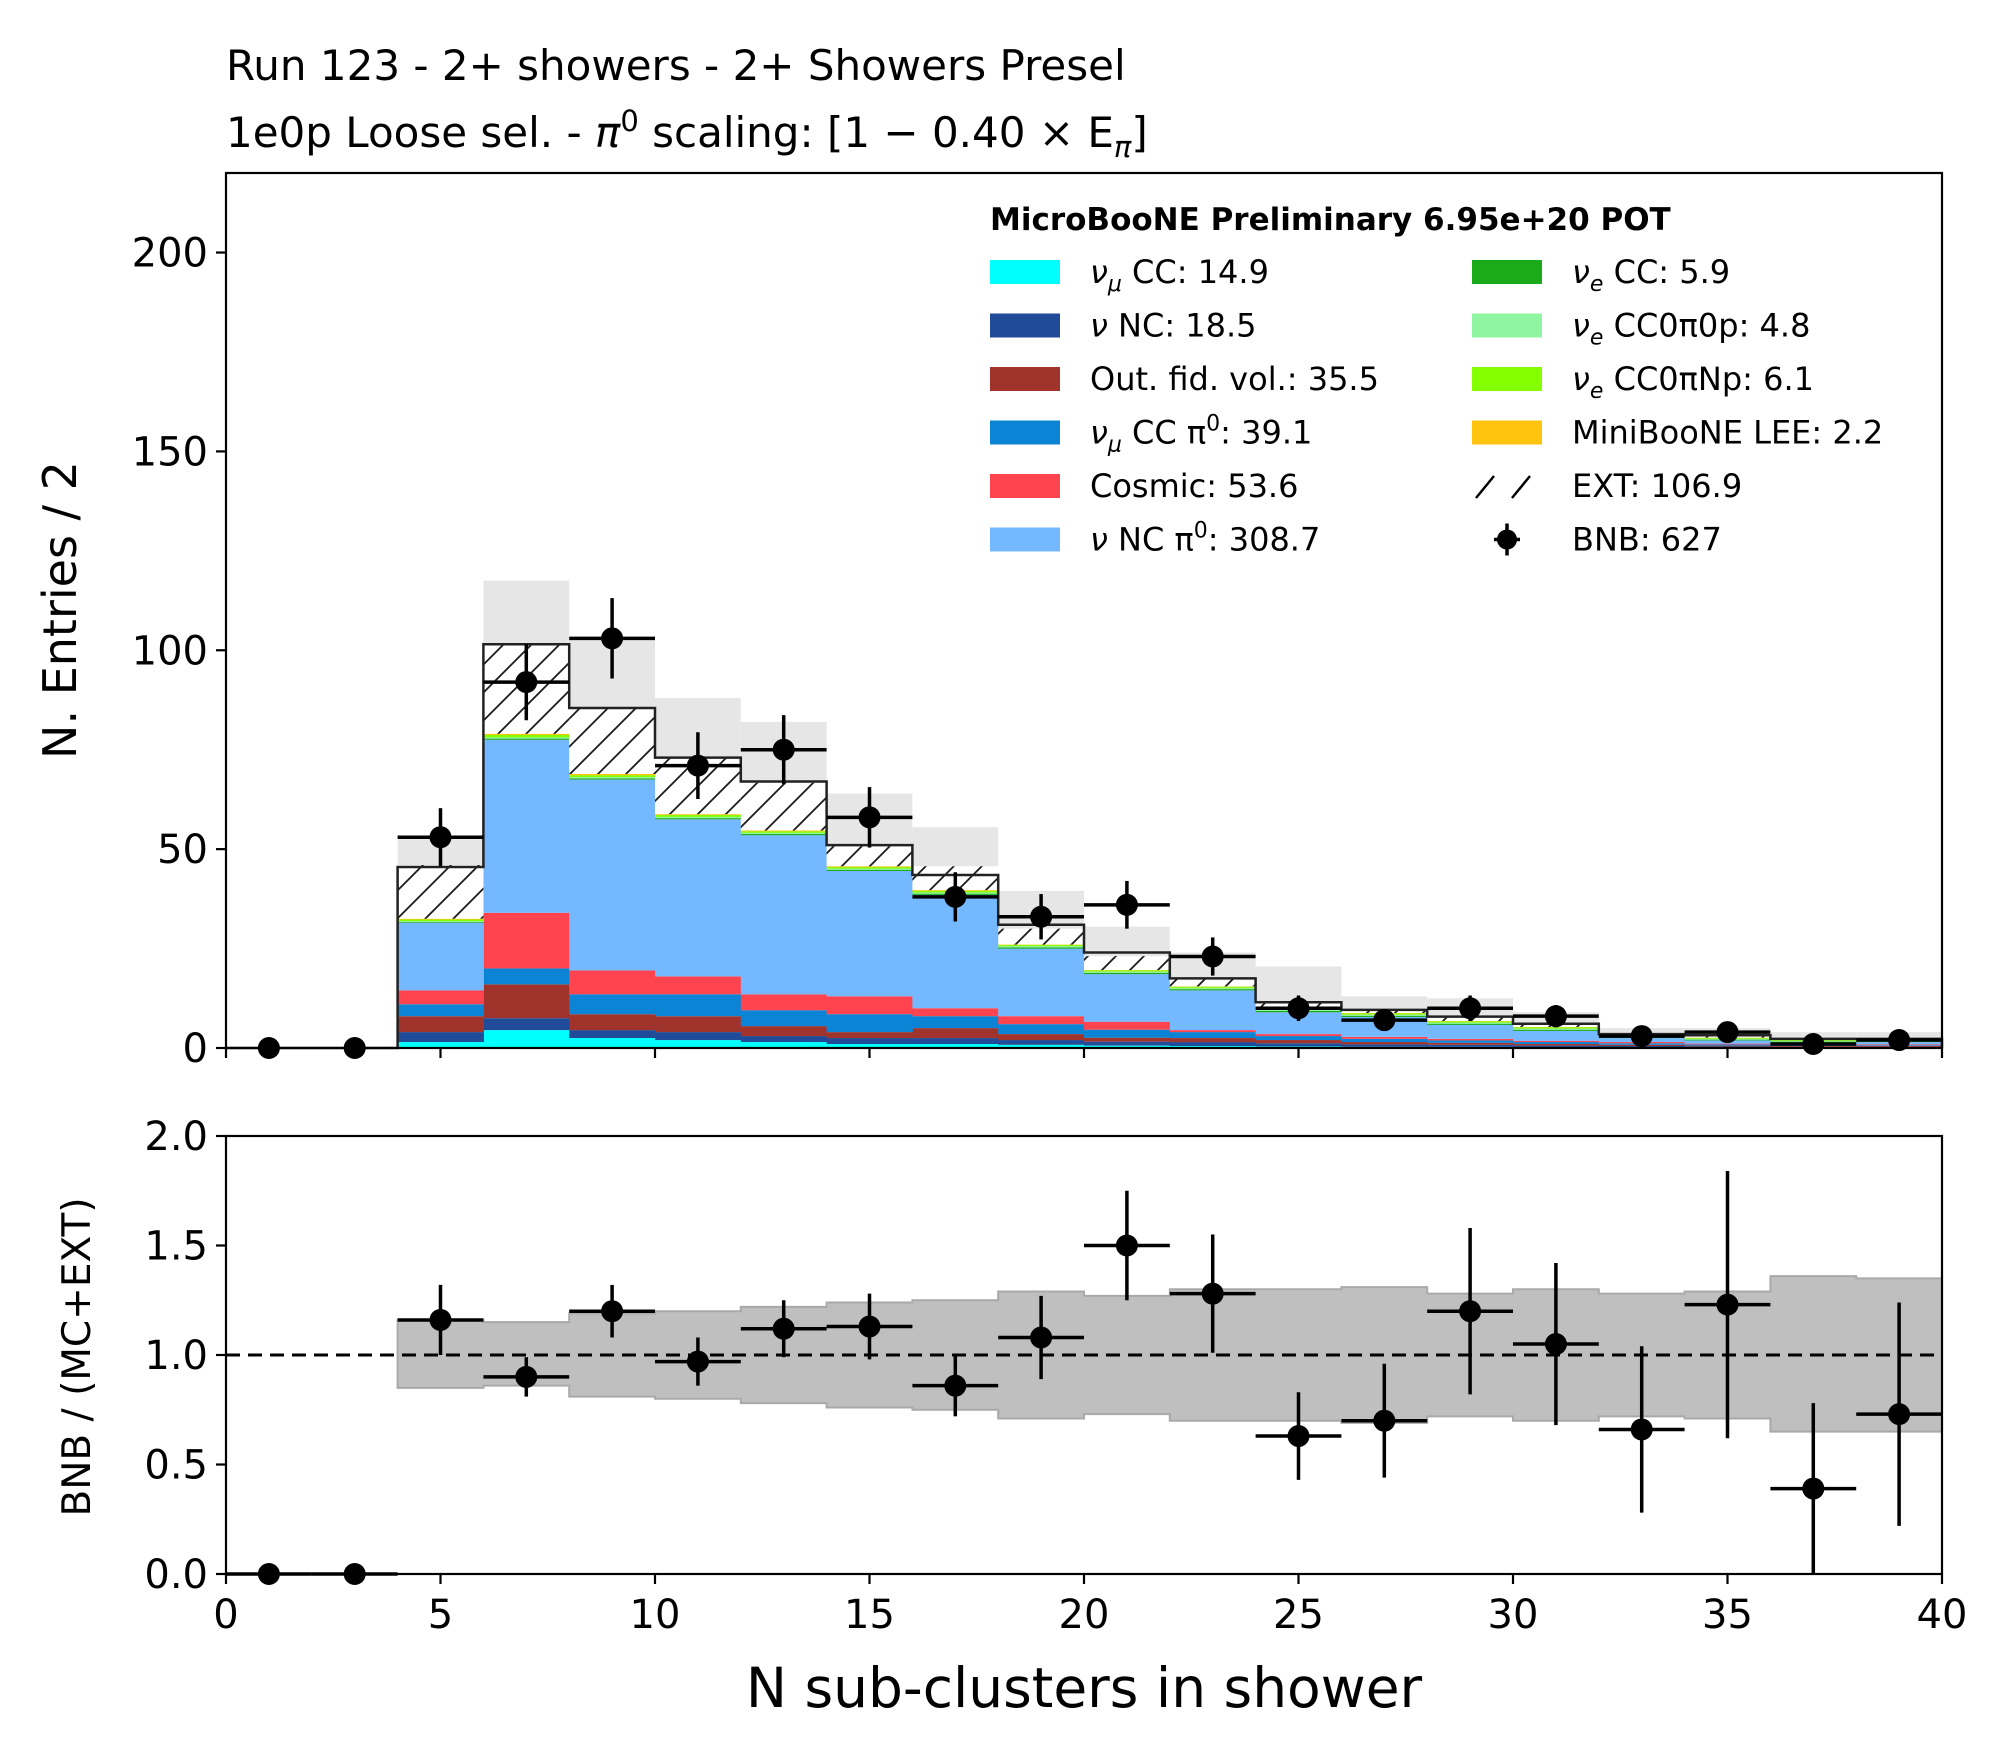  I want to click on main-y-axis-ticks: 0 50 100 150 200, so click(179, 651).